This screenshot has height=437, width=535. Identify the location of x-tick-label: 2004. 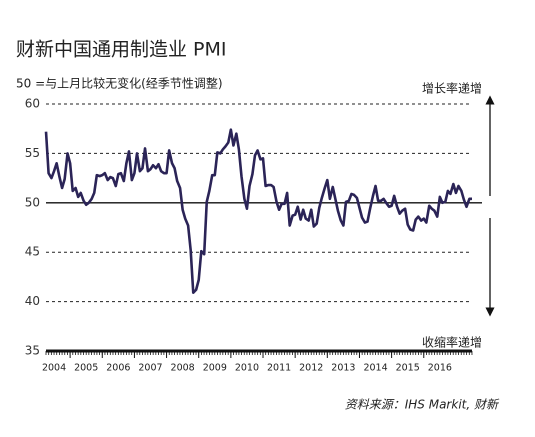
(54, 368).